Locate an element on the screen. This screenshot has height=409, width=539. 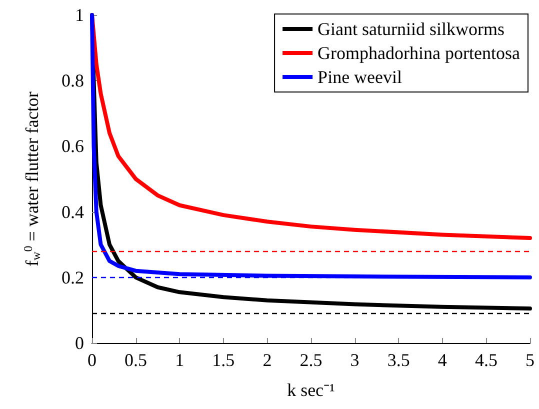
x-tick-label: 0 is located at coordinates (92, 360).